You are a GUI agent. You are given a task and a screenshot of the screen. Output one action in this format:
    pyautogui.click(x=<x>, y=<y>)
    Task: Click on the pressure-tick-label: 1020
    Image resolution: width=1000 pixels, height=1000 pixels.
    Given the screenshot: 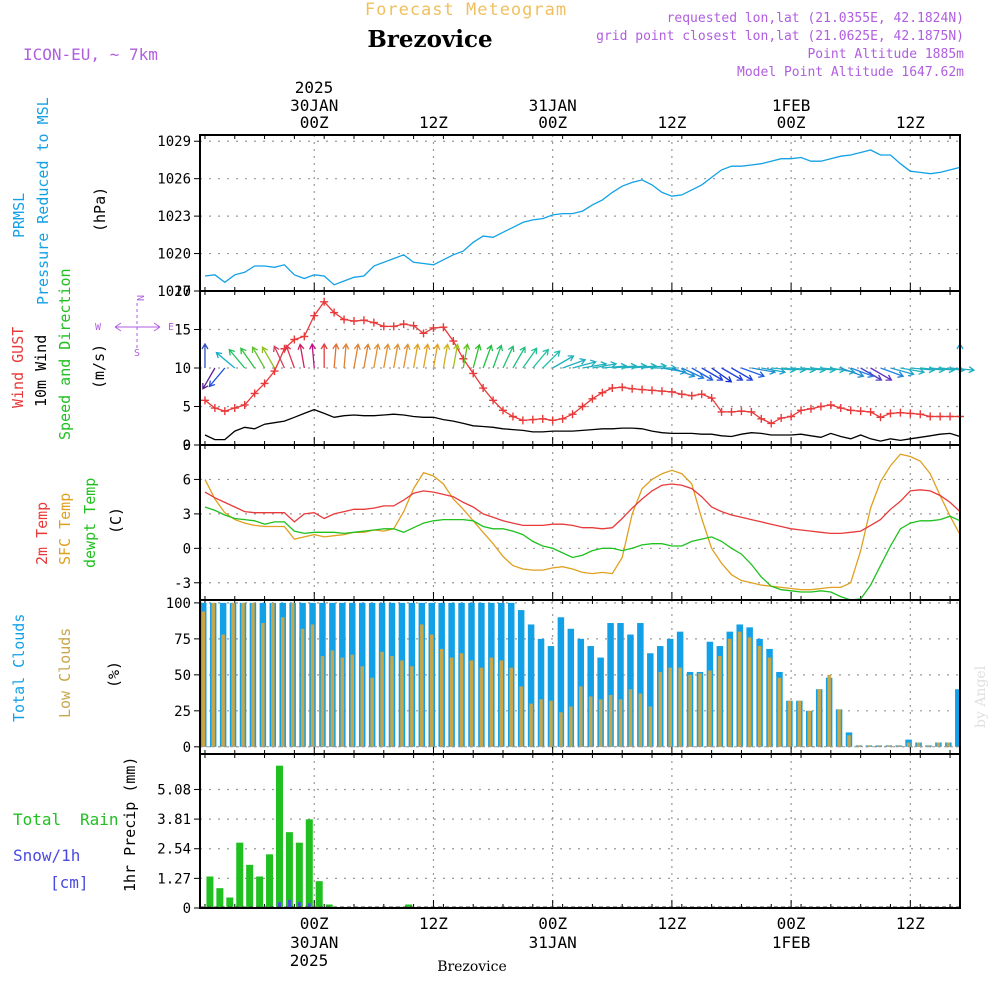 What is the action you would take?
    pyautogui.click(x=174, y=255)
    